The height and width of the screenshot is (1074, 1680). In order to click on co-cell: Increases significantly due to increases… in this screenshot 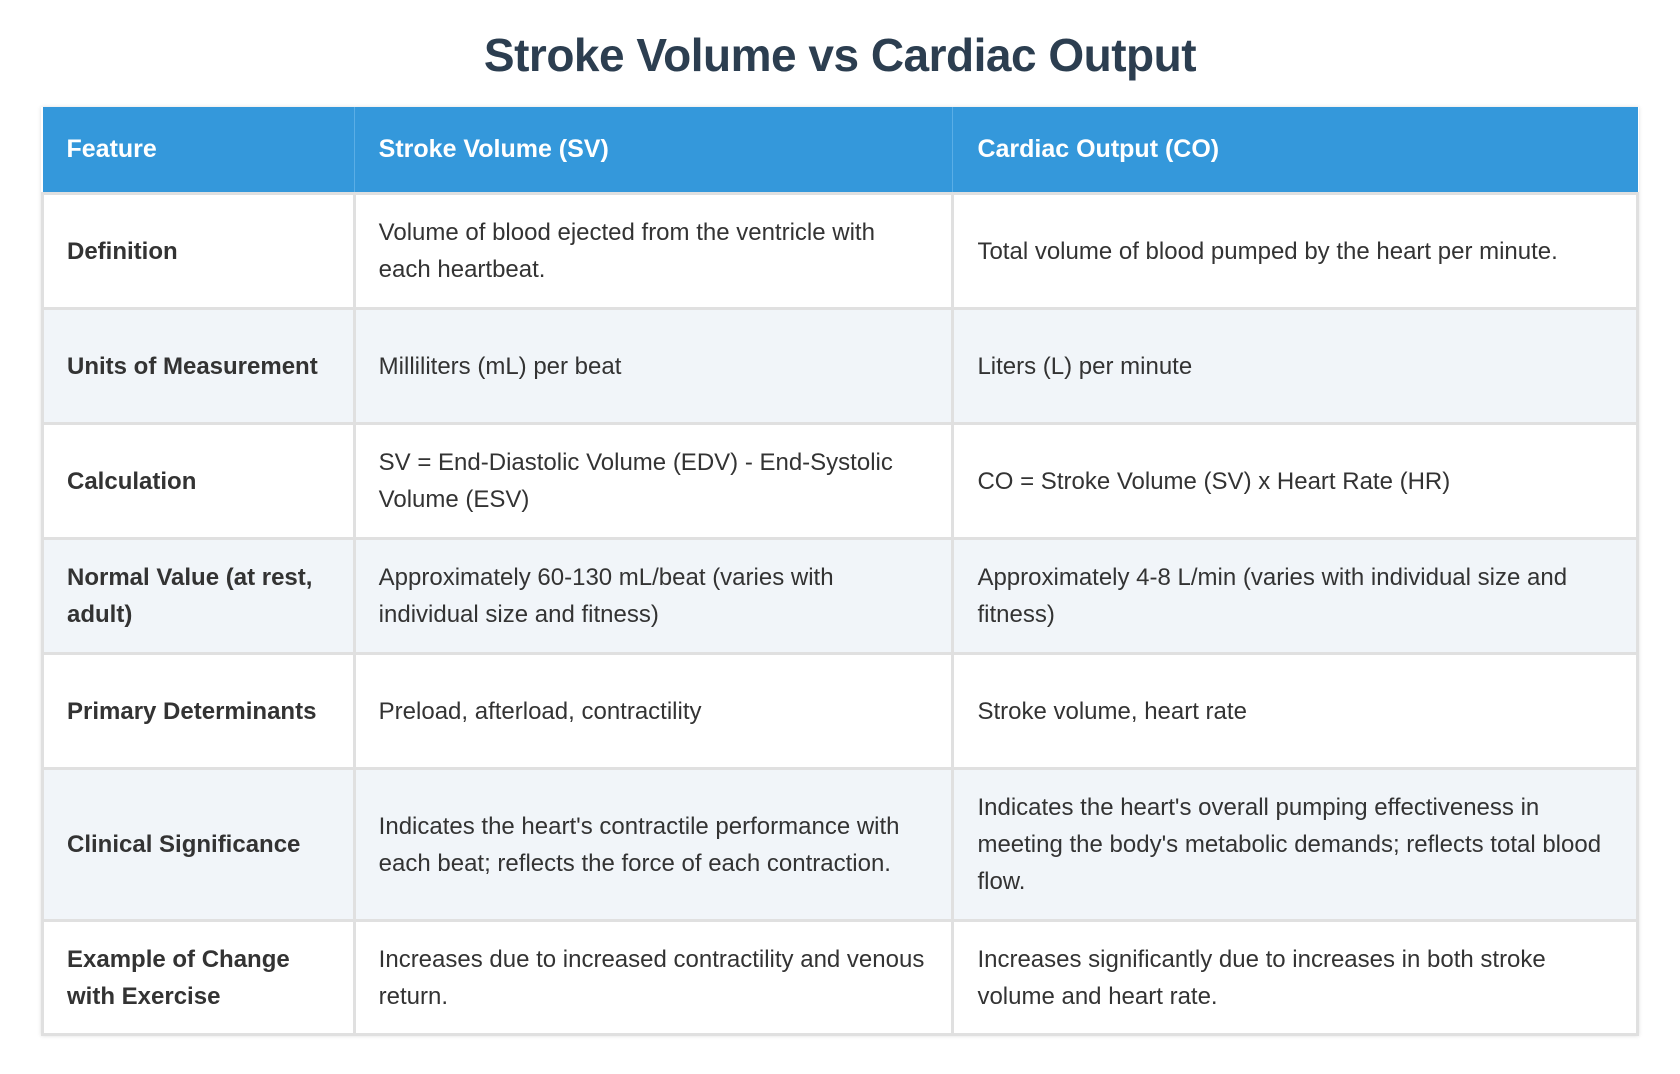, I will do `click(1295, 977)`.